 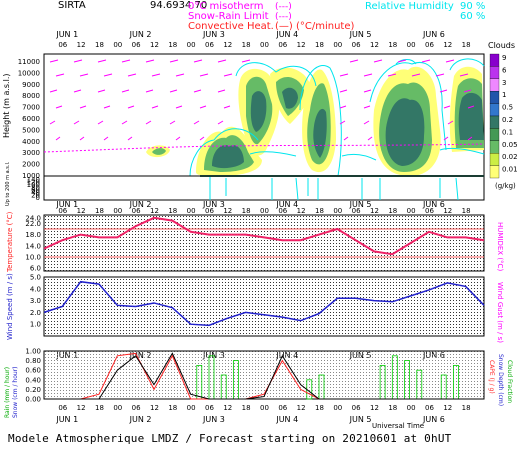 What do you see at coordinates (33, 235) in the screenshot?
I see `y-tick-label: 18.0` at bounding box center [33, 235].